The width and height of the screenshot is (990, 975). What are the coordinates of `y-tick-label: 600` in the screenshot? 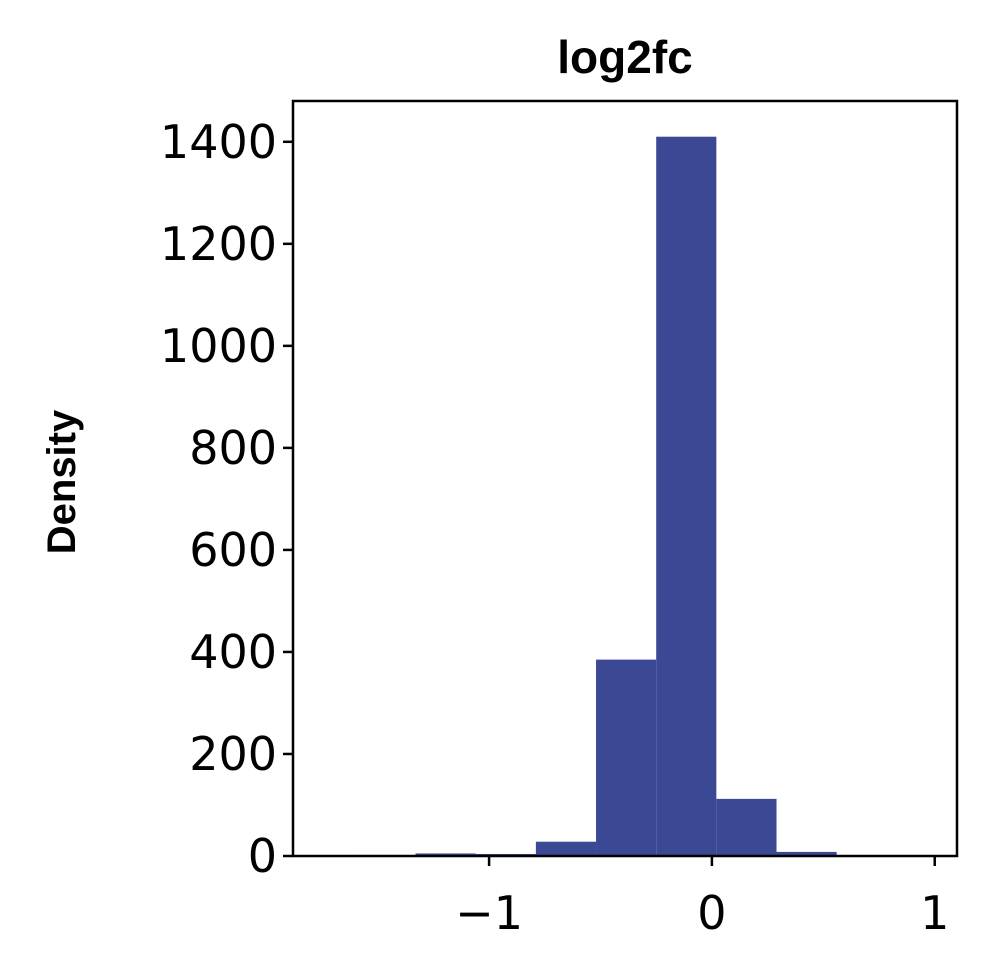 It's located at (233, 550).